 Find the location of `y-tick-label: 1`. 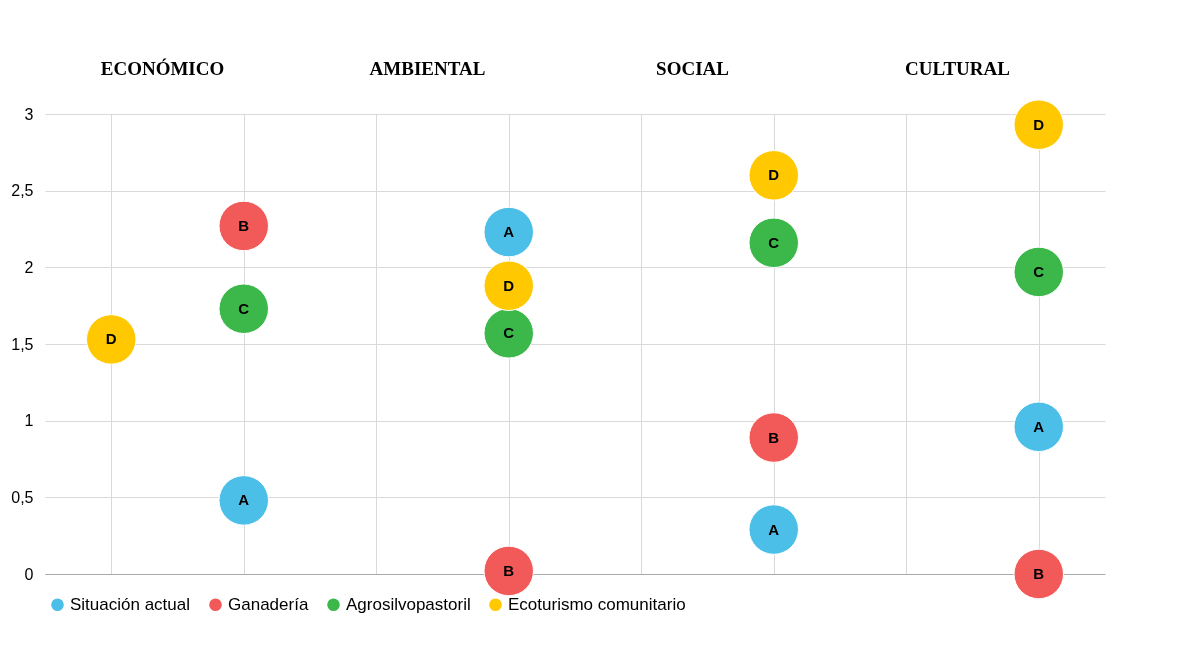

y-tick-label: 1 is located at coordinates (29, 421).